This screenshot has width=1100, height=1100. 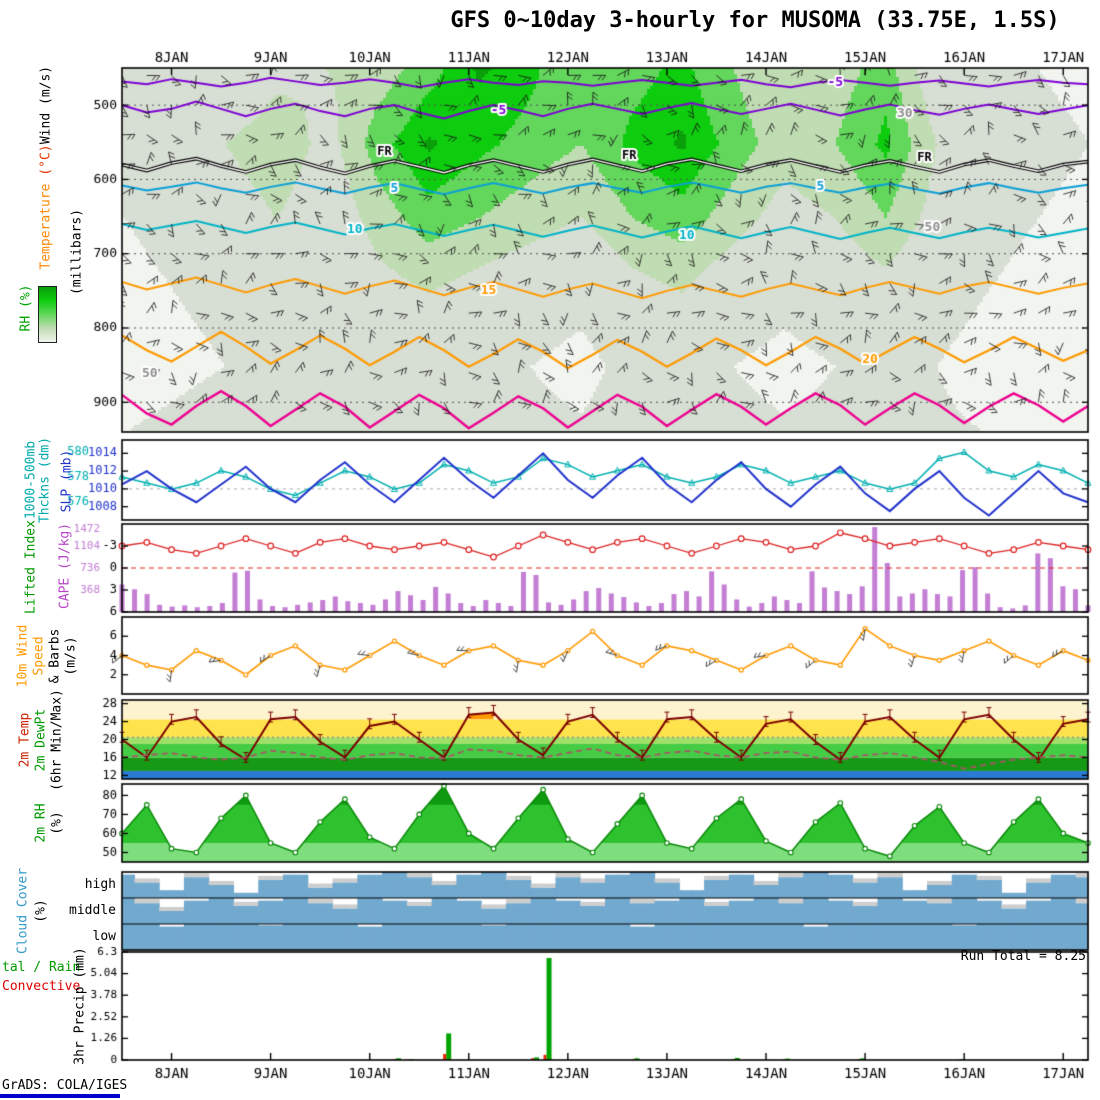 I want to click on rh-shading-label: RH (%), so click(x=26, y=308).